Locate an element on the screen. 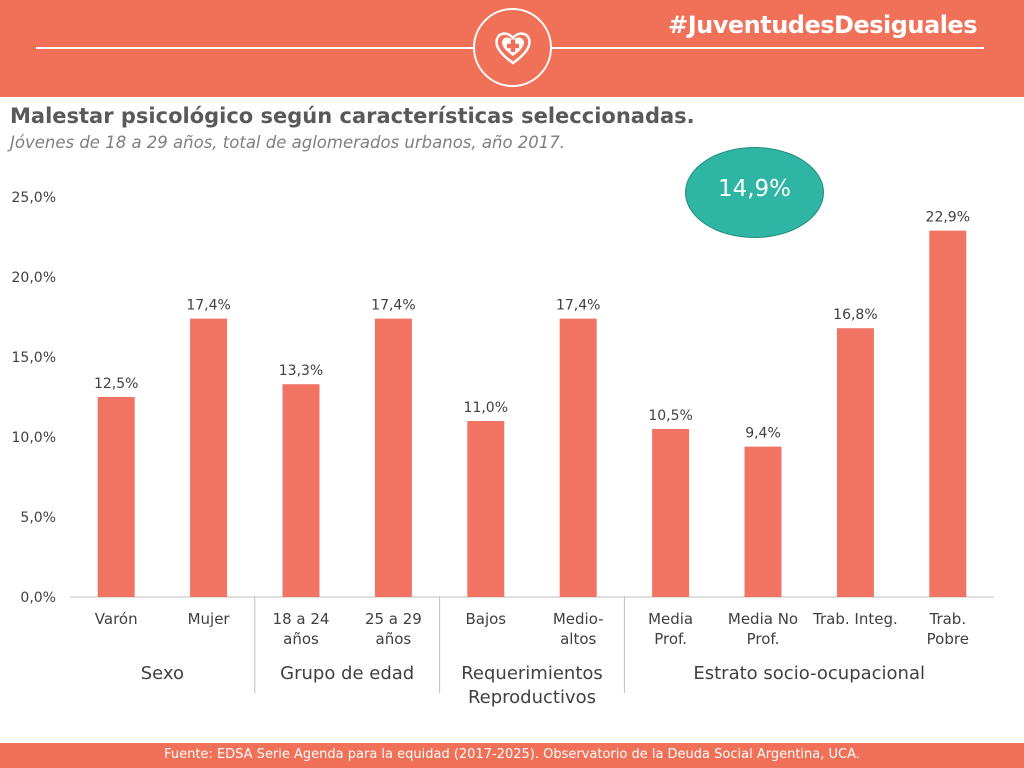 This screenshot has height=768, width=1024. total-callout-value: 14,9% is located at coordinates (754, 189).